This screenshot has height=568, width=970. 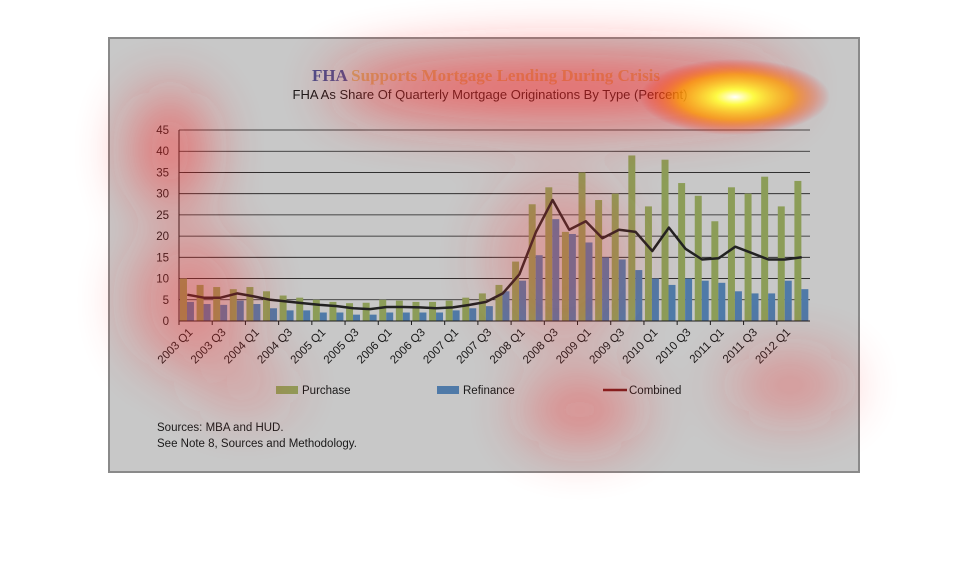 What do you see at coordinates (674, 347) in the screenshot?
I see `x-tick-label: 2010 Q3` at bounding box center [674, 347].